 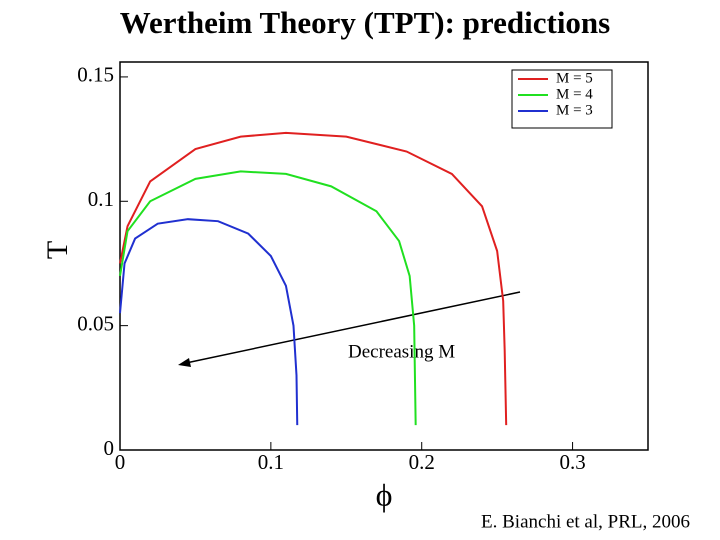 I want to click on x-tick-label: 0.1, so click(x=271, y=462).